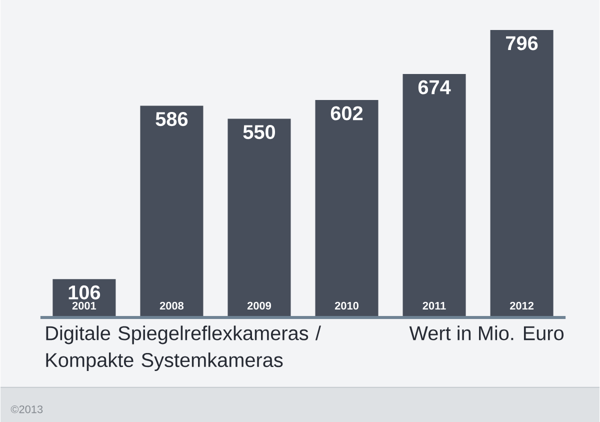 The height and width of the screenshot is (422, 600). I want to click on x-tick-label: 2010, so click(346, 306).